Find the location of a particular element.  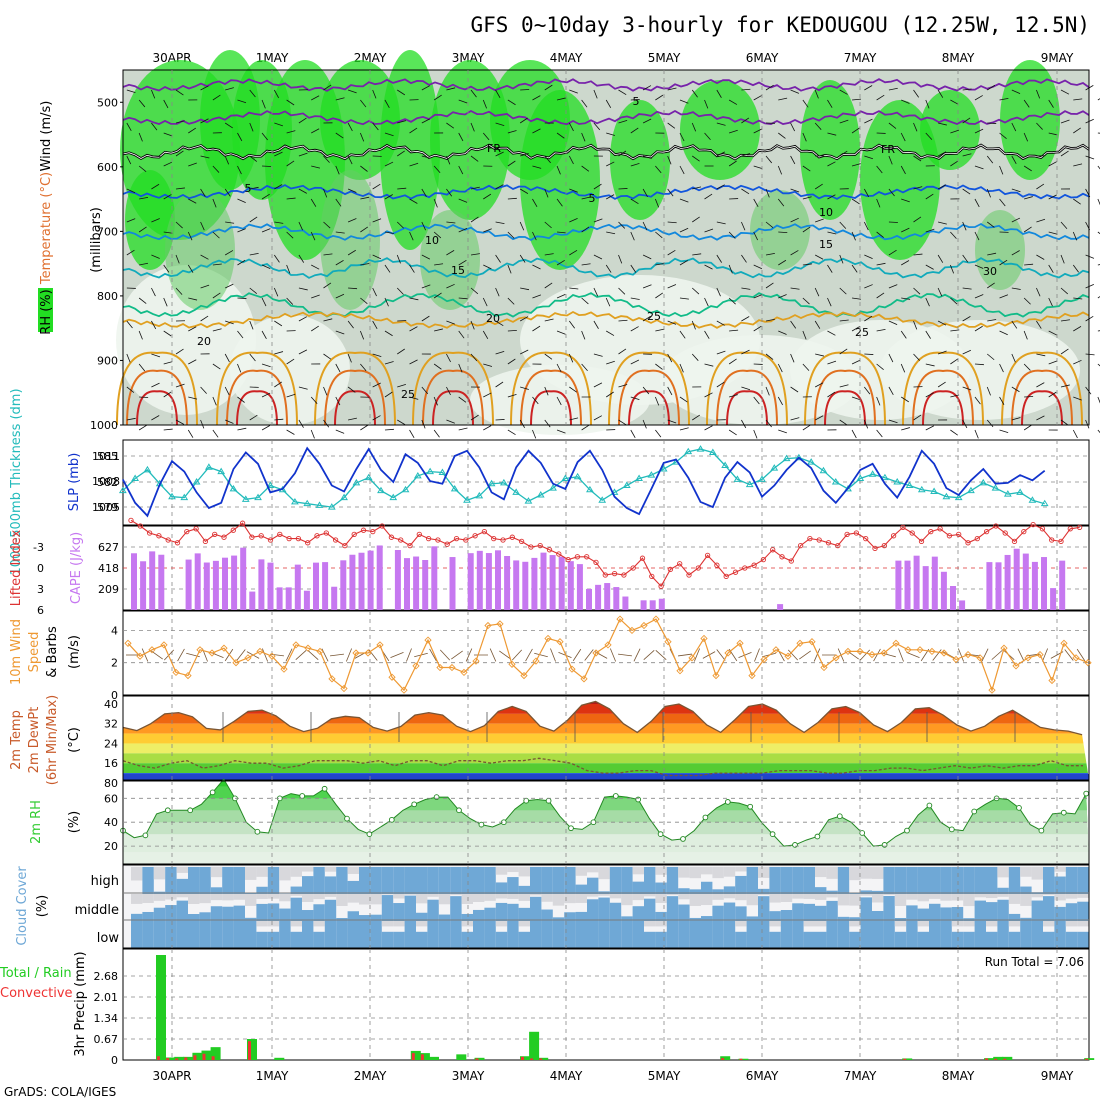

wind-axis-label-4: (m/s) is located at coordinates (74, 652).